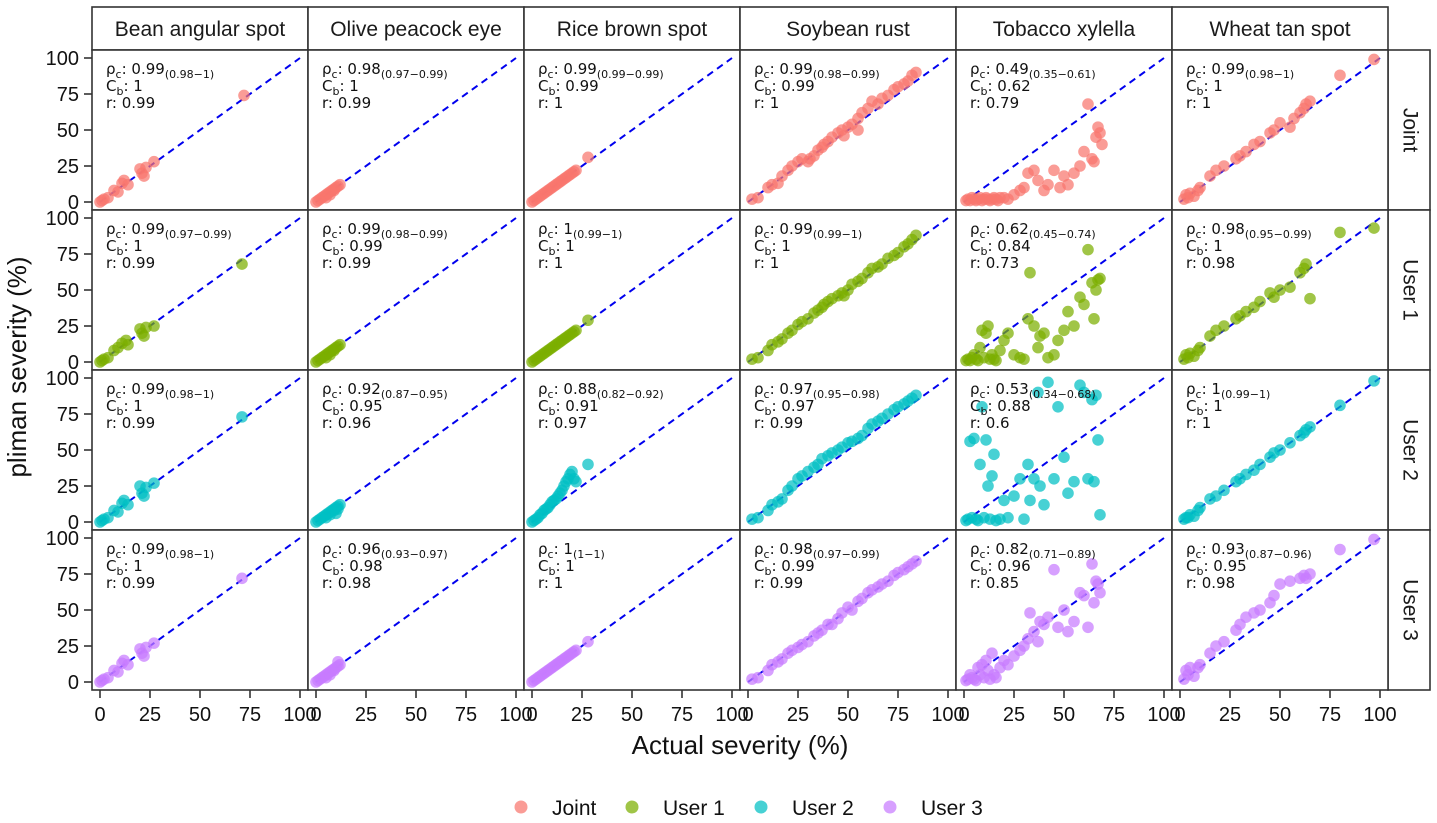 The image size is (1437, 823). What do you see at coordinates (1064, 610) in the screenshot?
I see `panel: ρc: 0.82(0.71−0.89)Cb: 0.96r: 0.85` at bounding box center [1064, 610].